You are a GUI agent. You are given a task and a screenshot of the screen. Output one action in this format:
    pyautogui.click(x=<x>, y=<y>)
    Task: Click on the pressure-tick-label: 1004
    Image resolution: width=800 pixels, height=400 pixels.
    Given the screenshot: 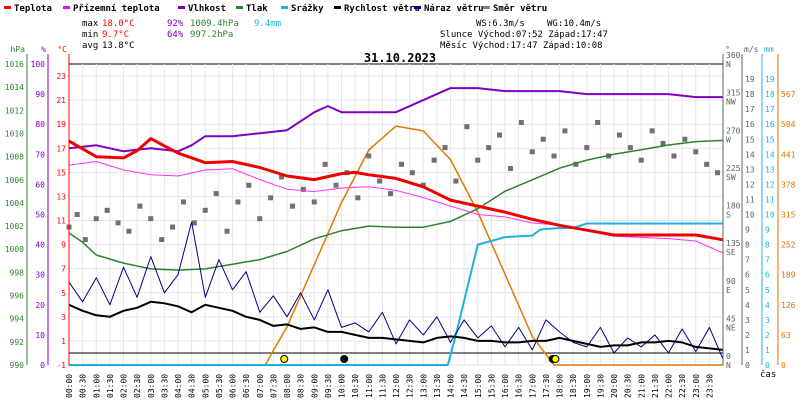 What is the action you would take?
    pyautogui.click(x=14, y=203)
    